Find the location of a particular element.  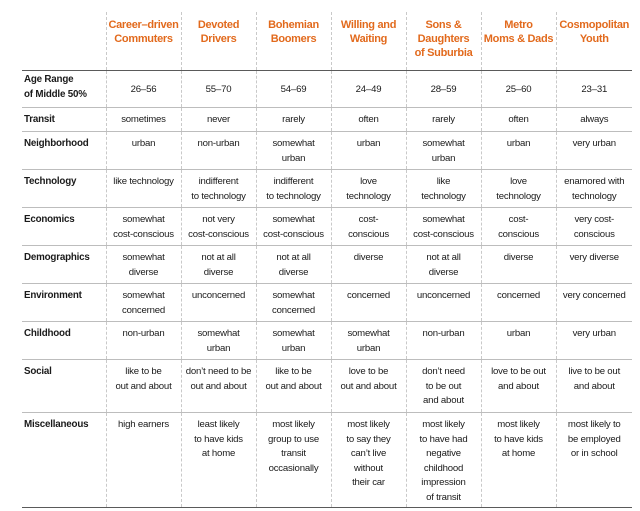

cell-text: 24–49 is located at coordinates (368, 89).